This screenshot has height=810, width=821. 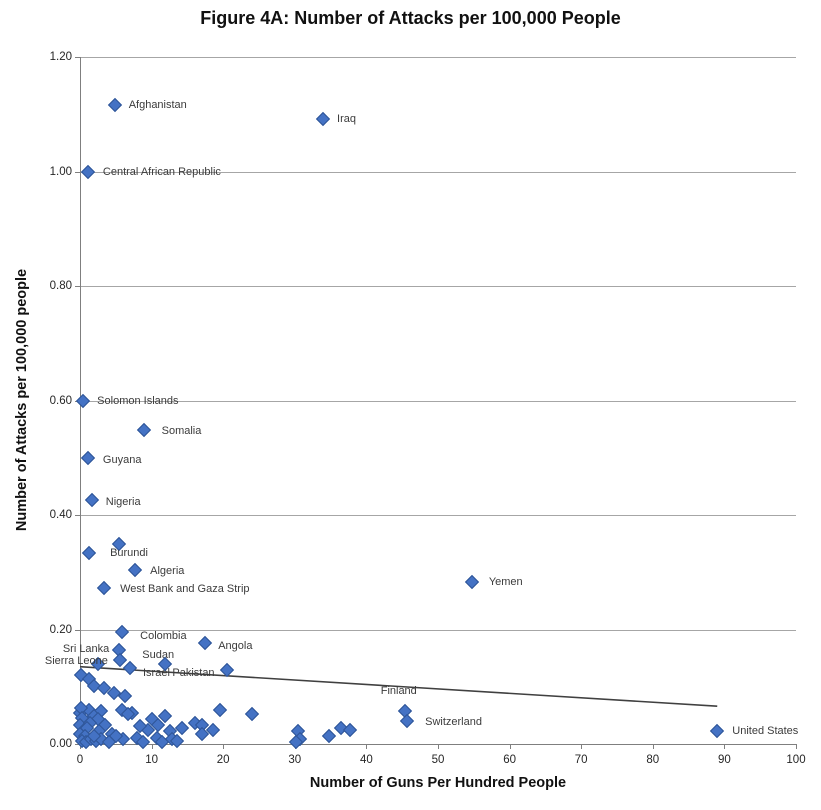 I want to click on data-point-israel, so click(x=130, y=667).